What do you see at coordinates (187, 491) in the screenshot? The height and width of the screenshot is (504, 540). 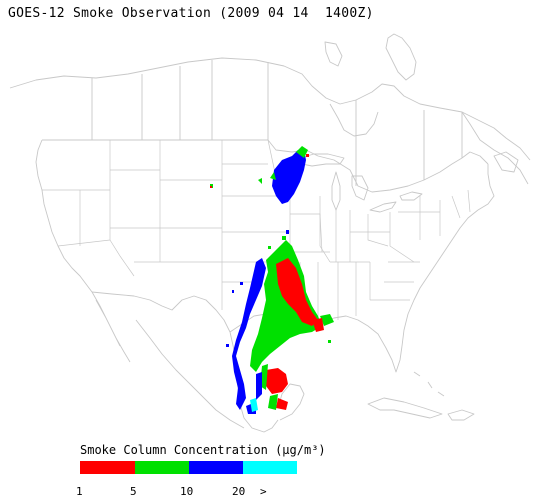 I see `legend-tick-10: 10` at bounding box center [187, 491].